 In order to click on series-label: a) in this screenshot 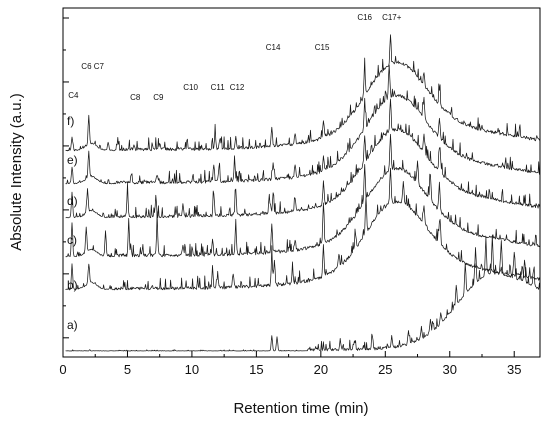, I will do `click(72, 325)`.